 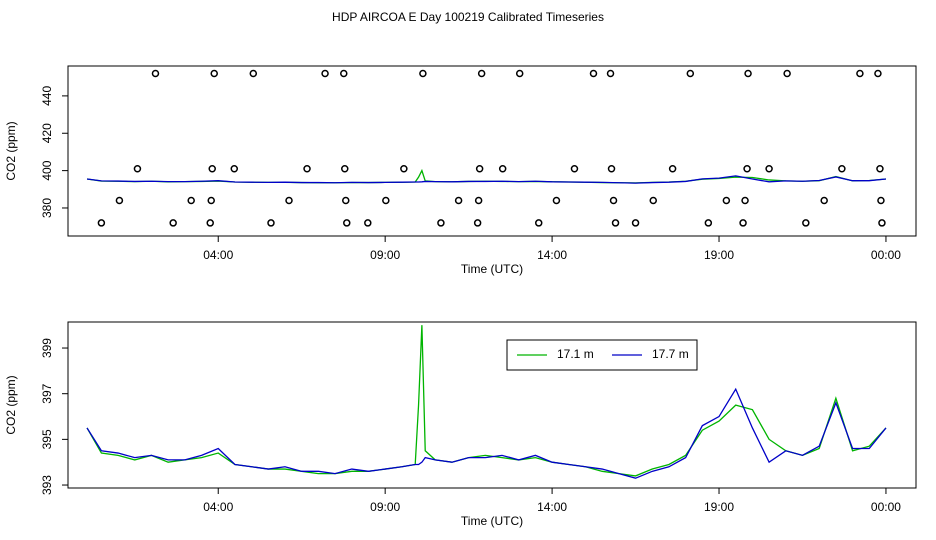 I want to click on legend-label: 17.1 m, so click(x=575, y=354).